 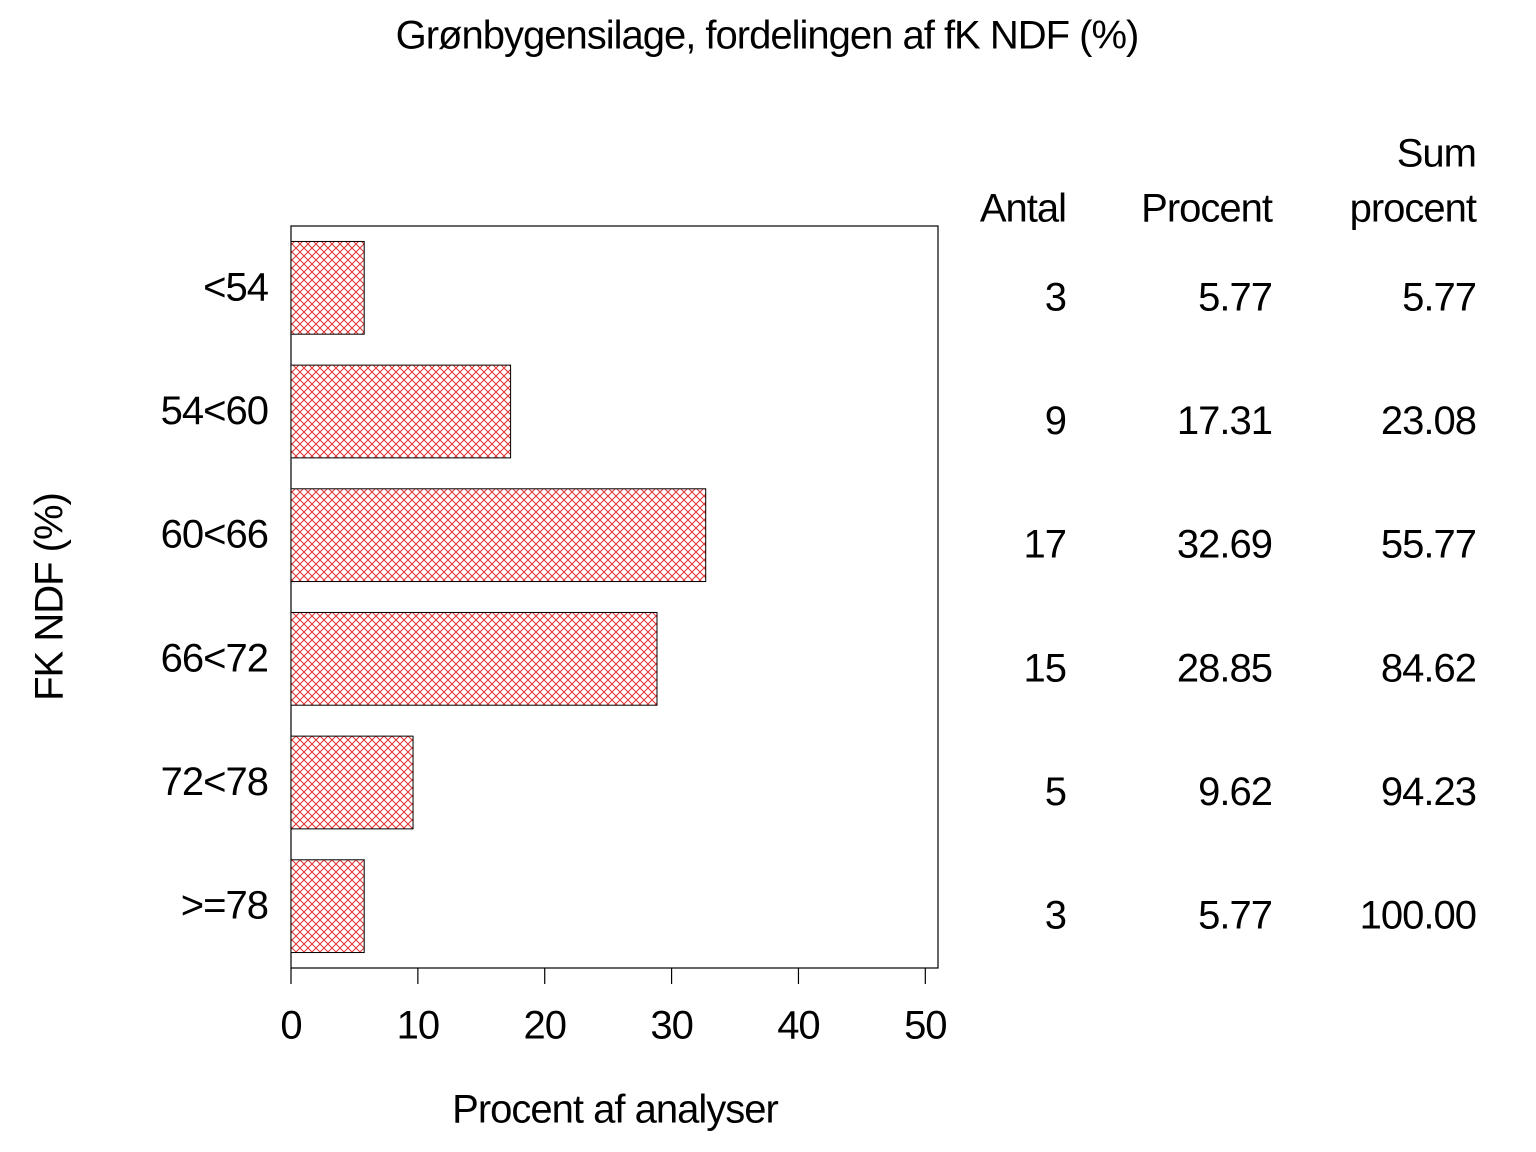 I want to click on table-header: Sum, so click(x=1436, y=154).